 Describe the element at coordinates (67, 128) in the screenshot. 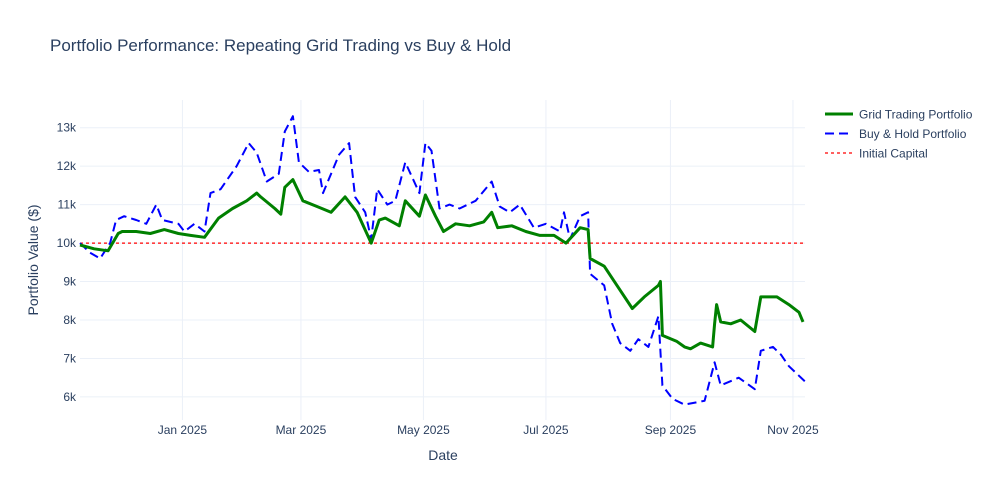

I see `y-tick-label: 13k` at that location.